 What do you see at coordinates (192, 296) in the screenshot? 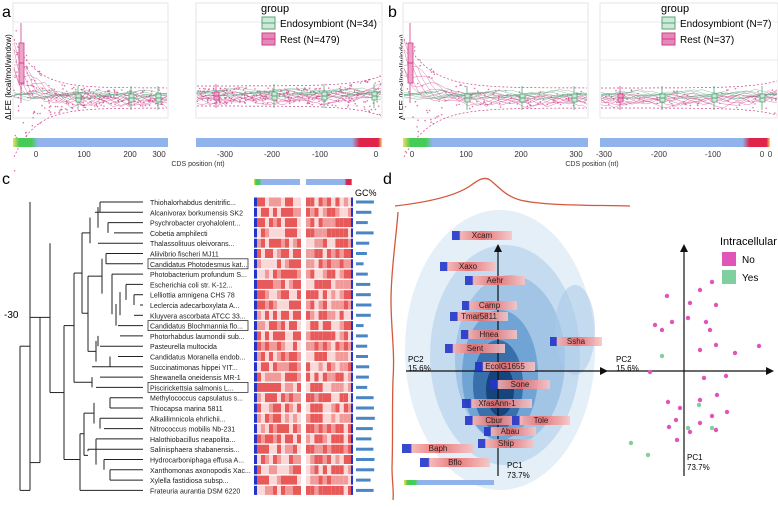
I see `species-name: Lelliottia amnigena CHS 78` at bounding box center [192, 296].